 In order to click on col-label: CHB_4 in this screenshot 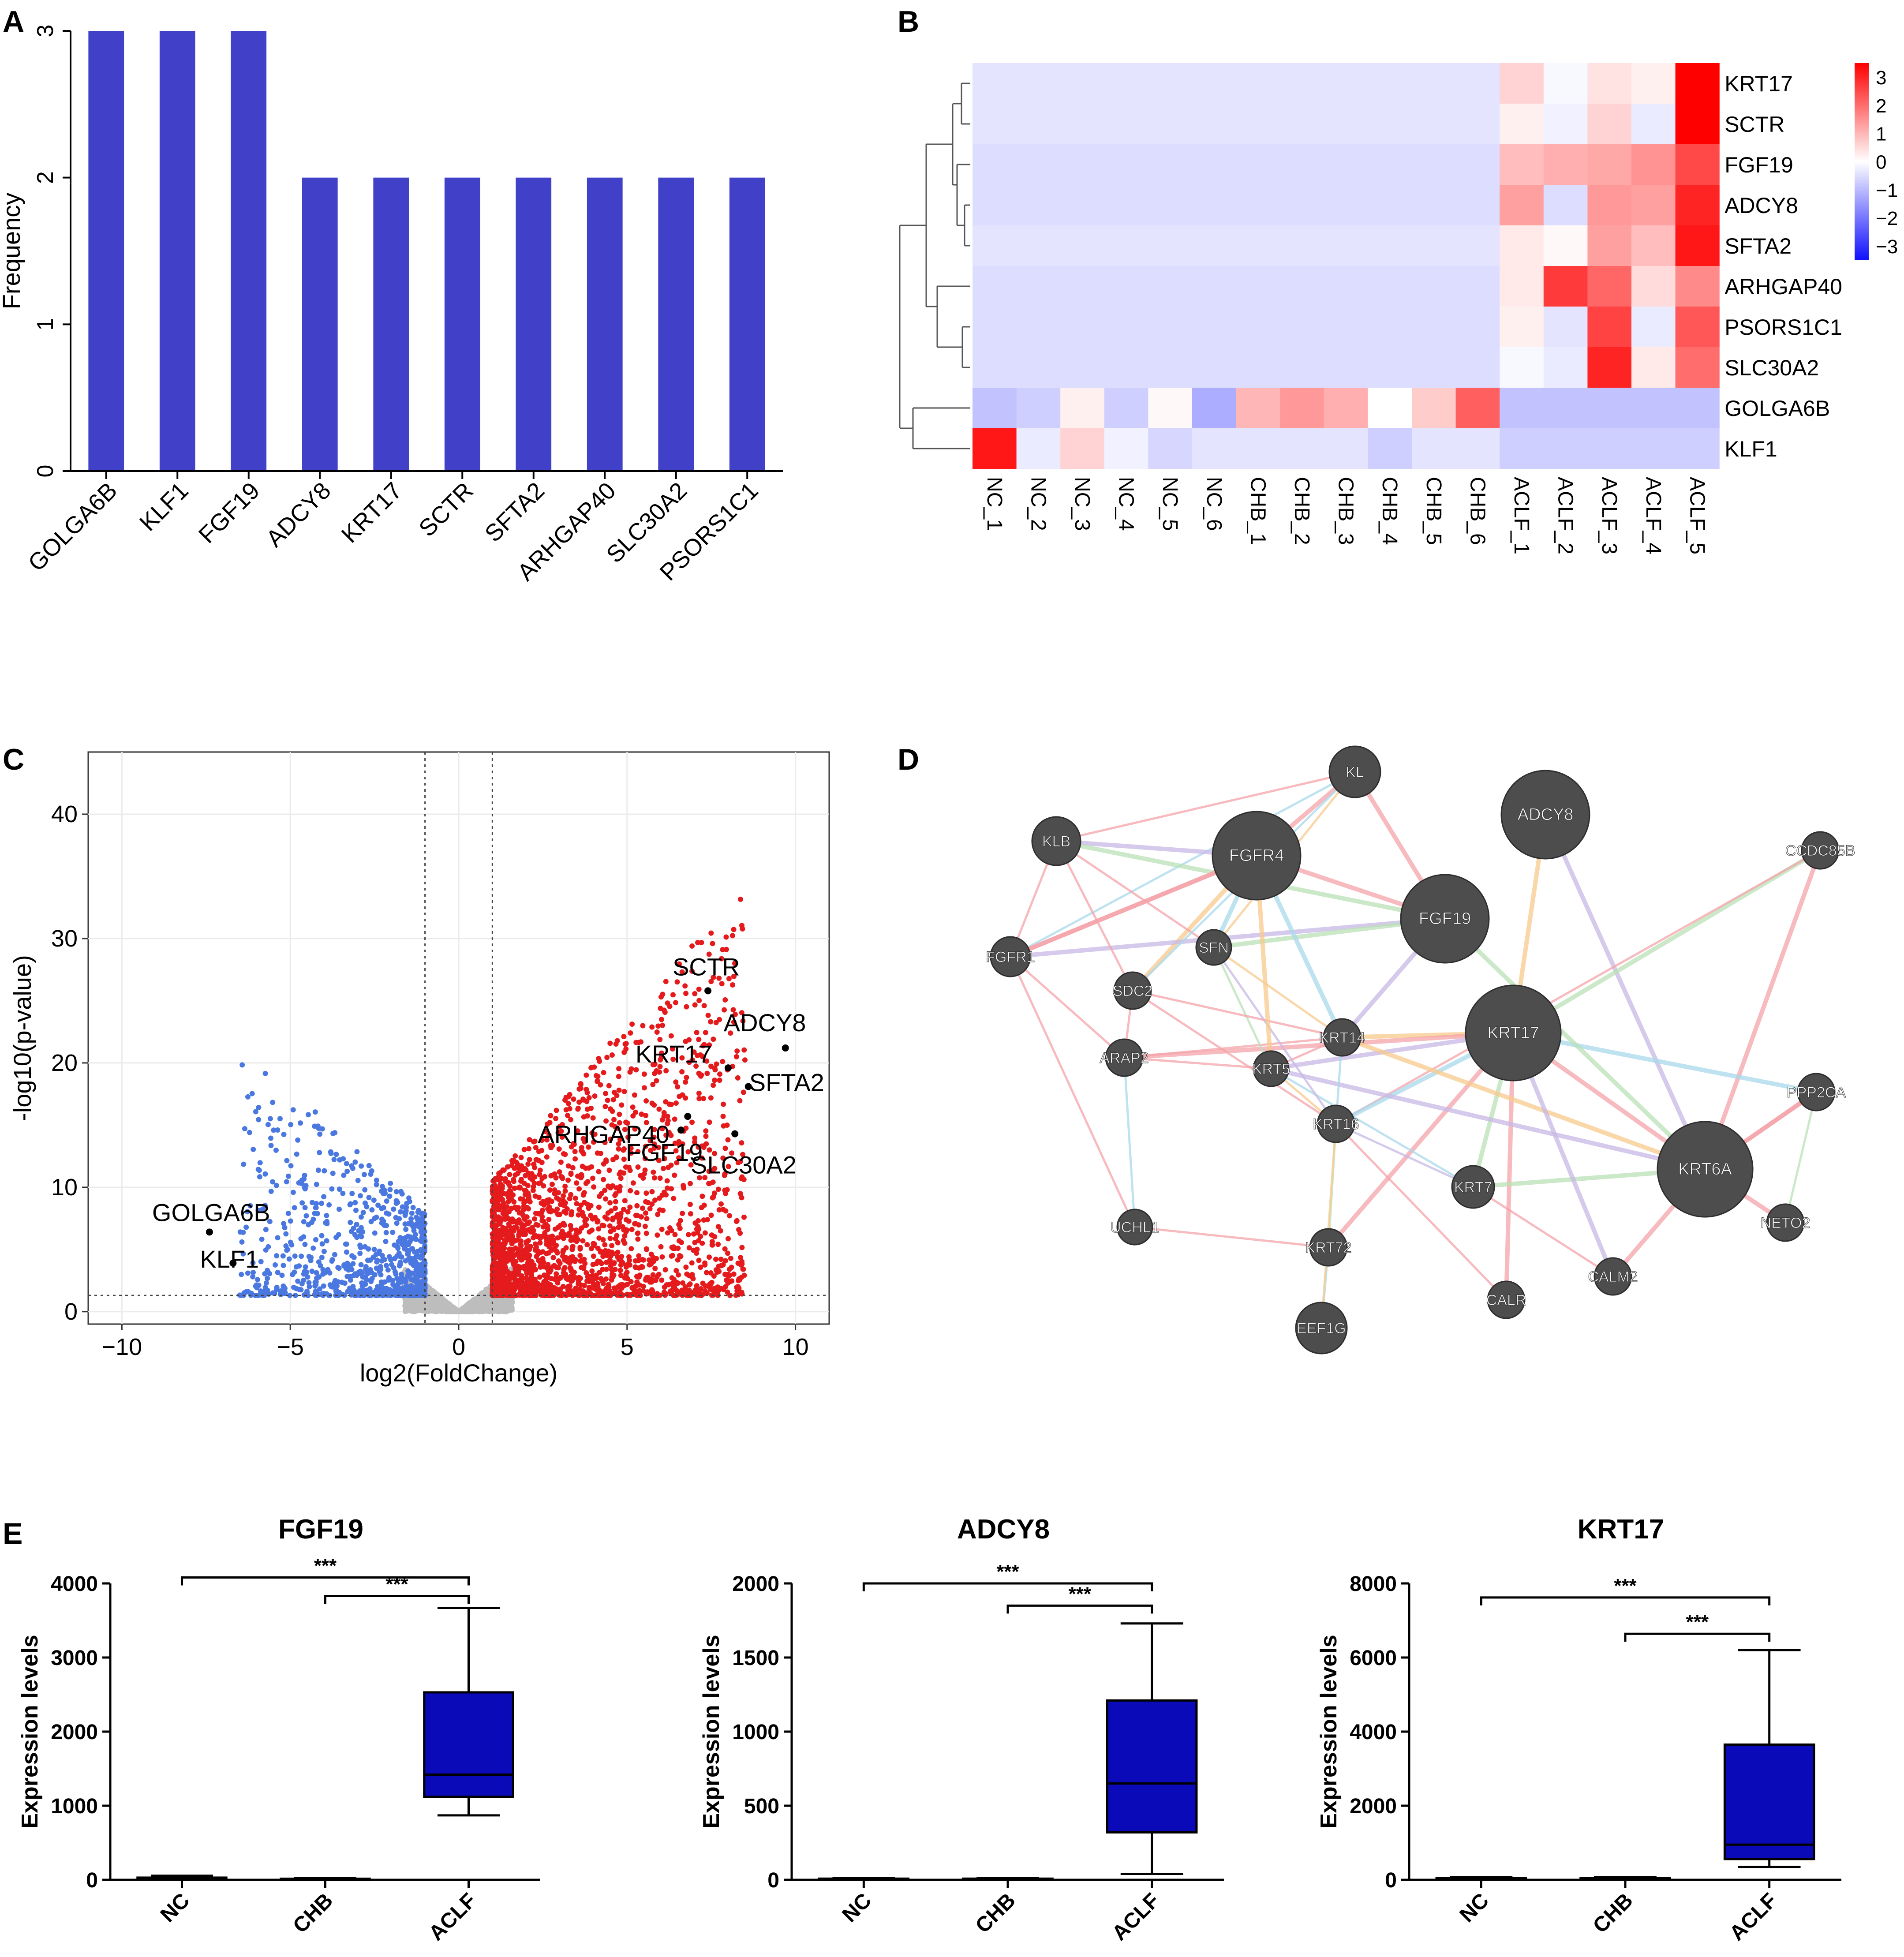, I will do `click(1389, 511)`.